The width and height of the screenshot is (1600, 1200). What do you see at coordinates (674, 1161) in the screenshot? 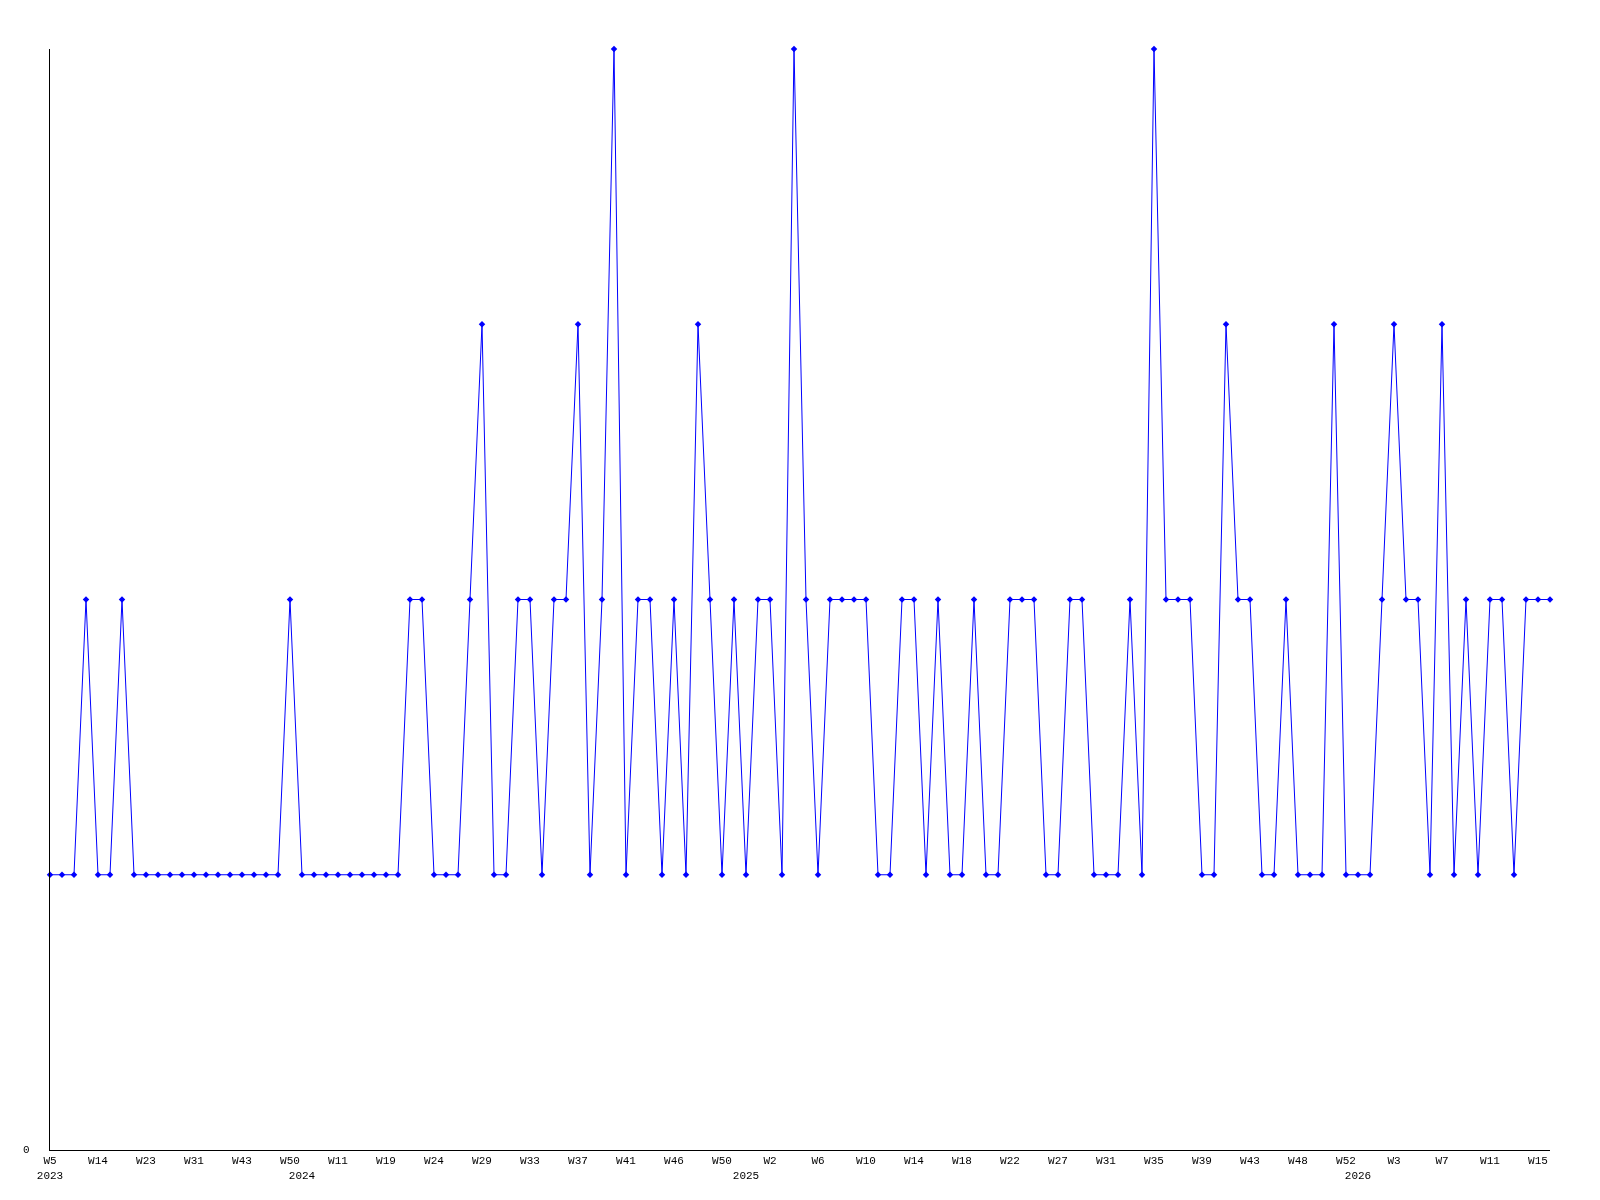
I see `x-tick-label: W46` at bounding box center [674, 1161].